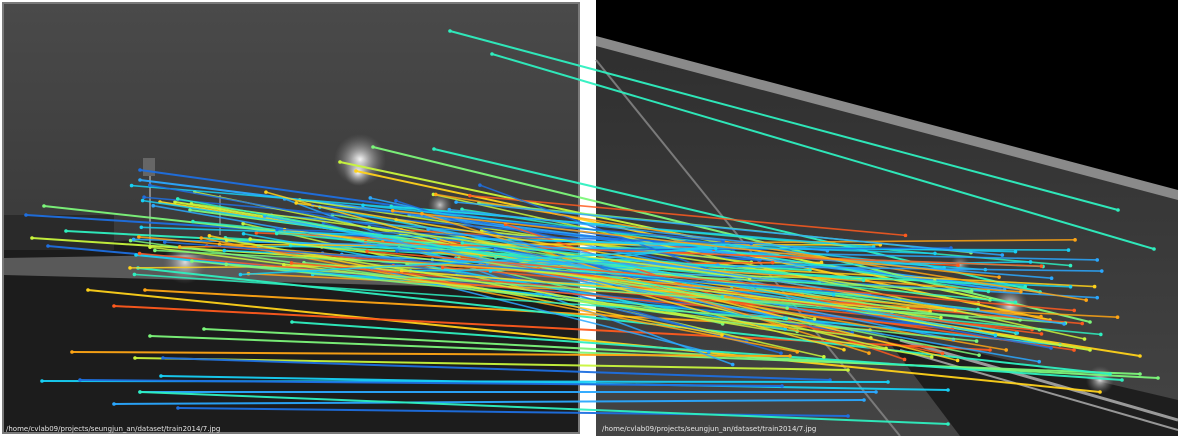  I want to click on image-separator, so click(588, 218).